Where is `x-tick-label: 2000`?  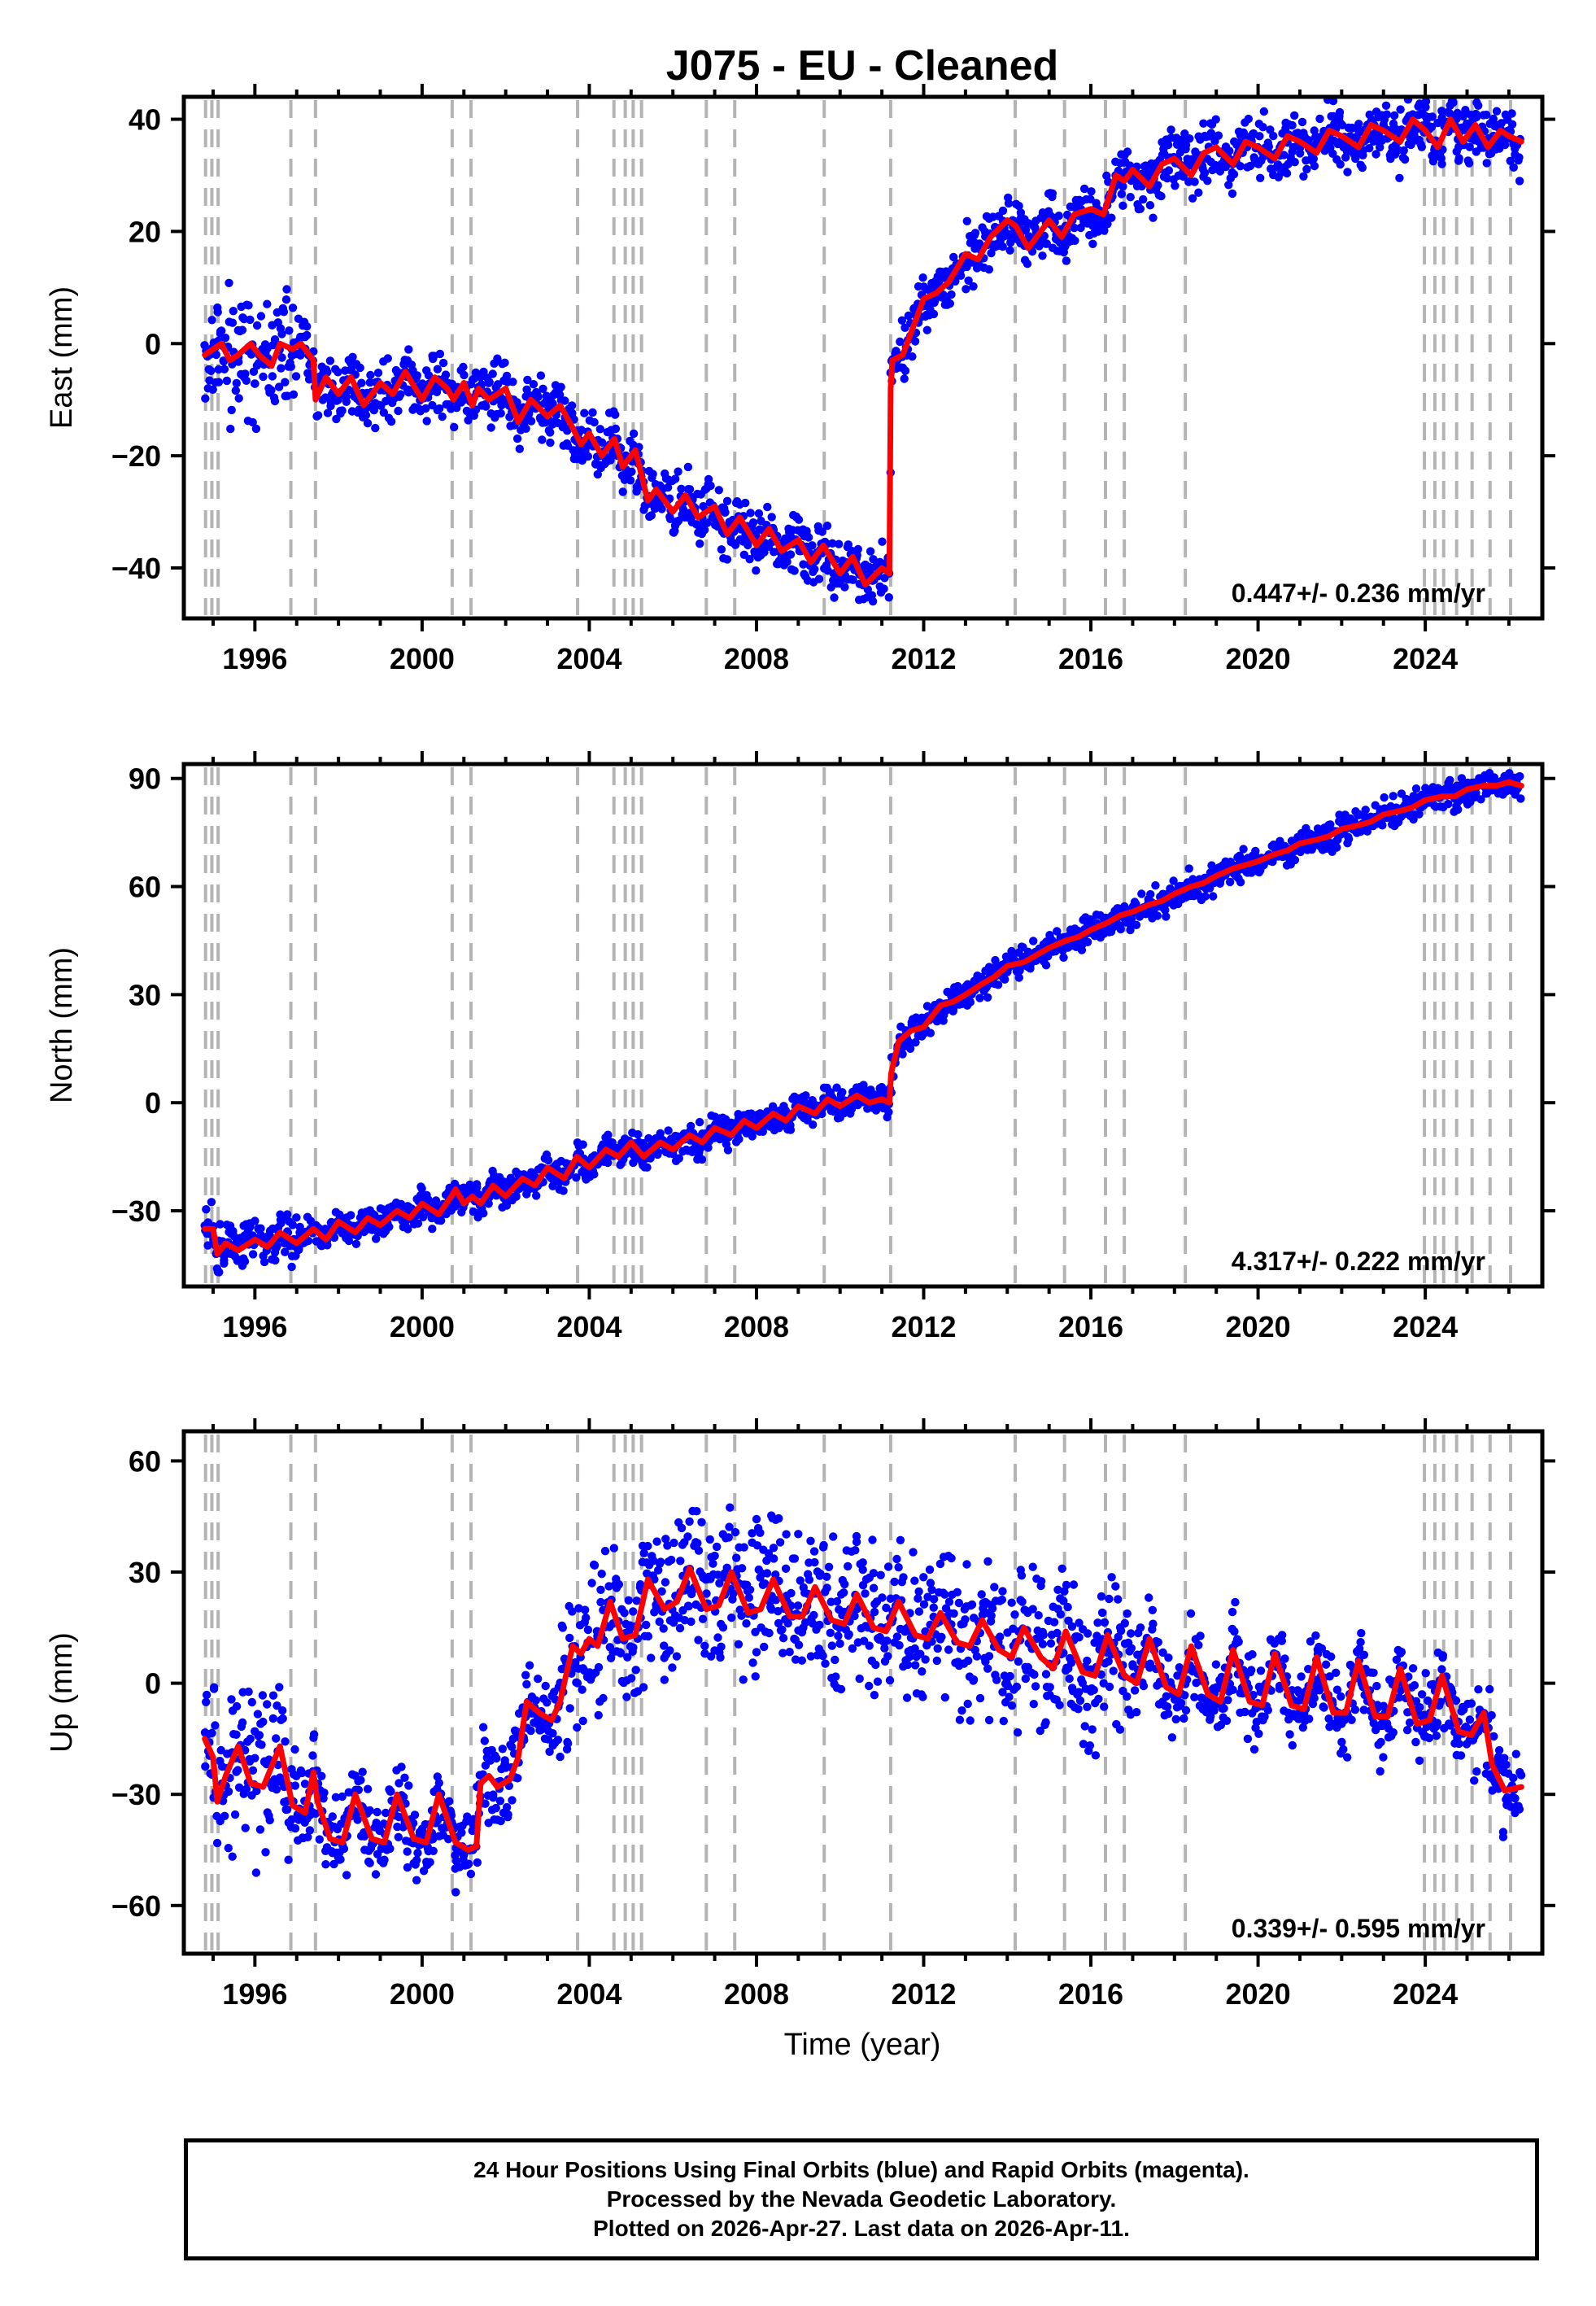
x-tick-label: 2000 is located at coordinates (422, 1326).